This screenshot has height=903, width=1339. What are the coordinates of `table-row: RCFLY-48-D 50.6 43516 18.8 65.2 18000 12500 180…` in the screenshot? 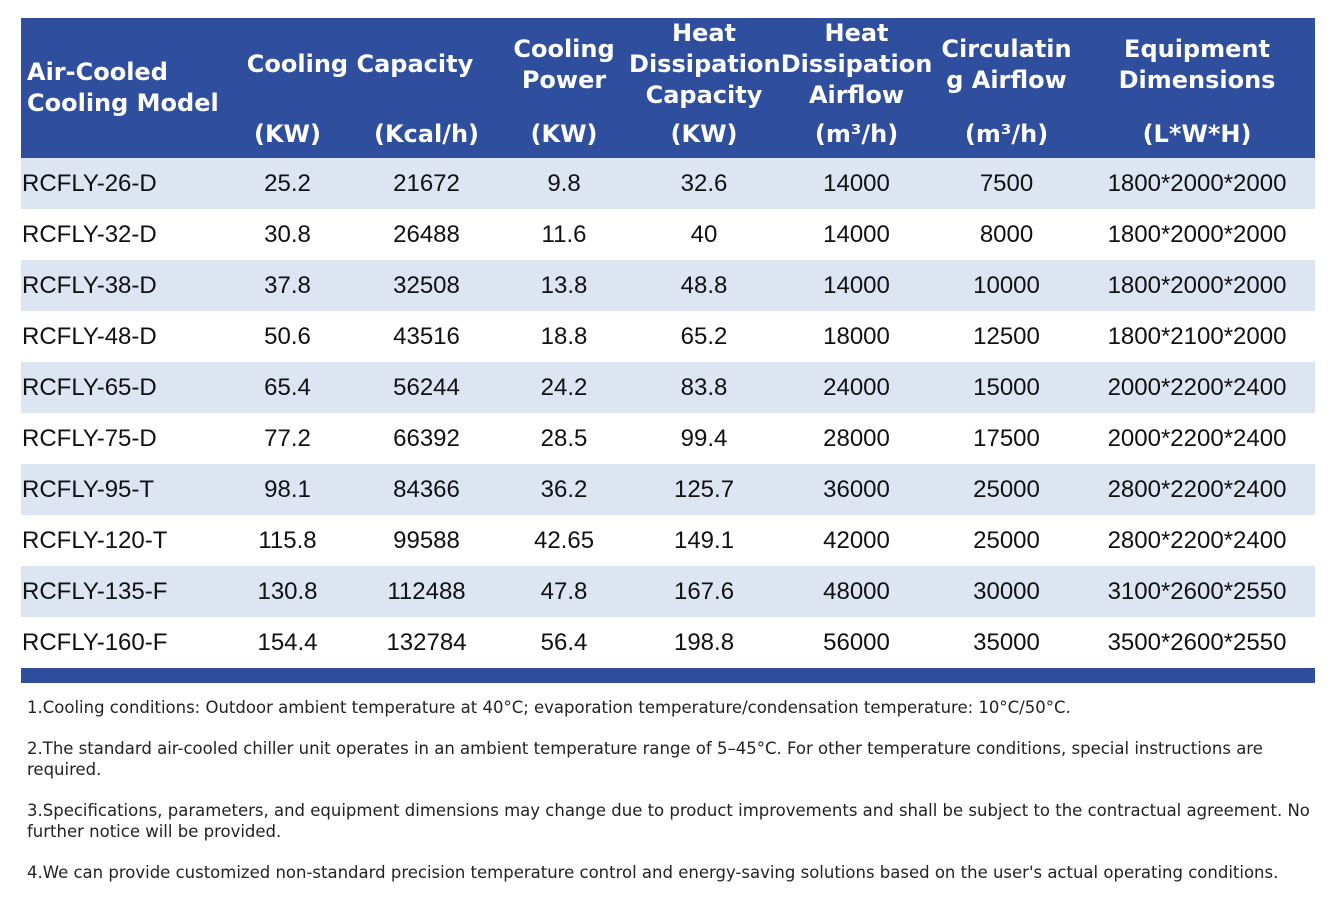 It's located at (668, 336).